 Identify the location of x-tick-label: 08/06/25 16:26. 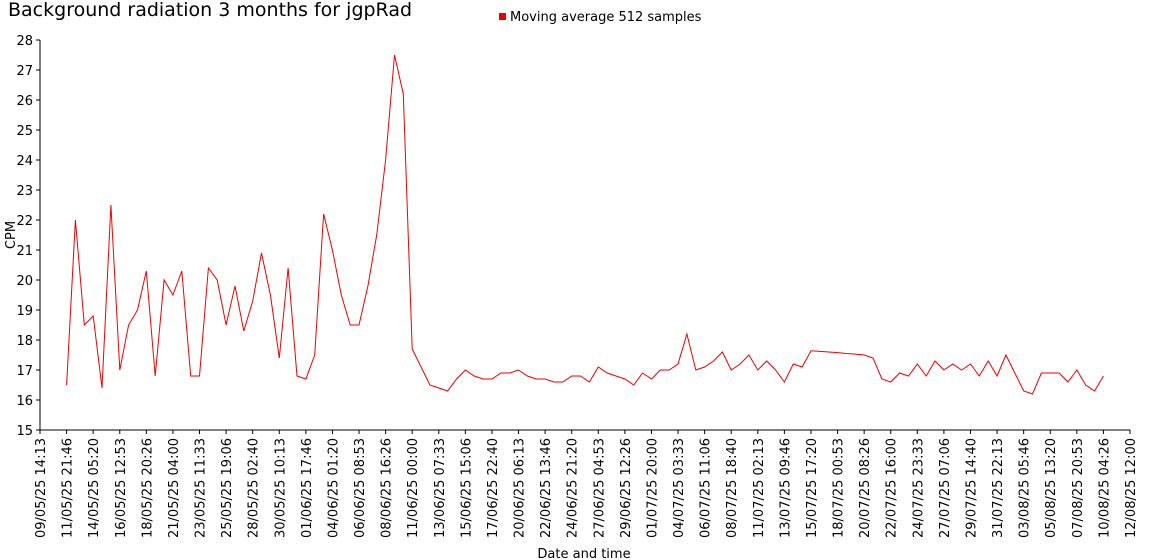
(387, 488).